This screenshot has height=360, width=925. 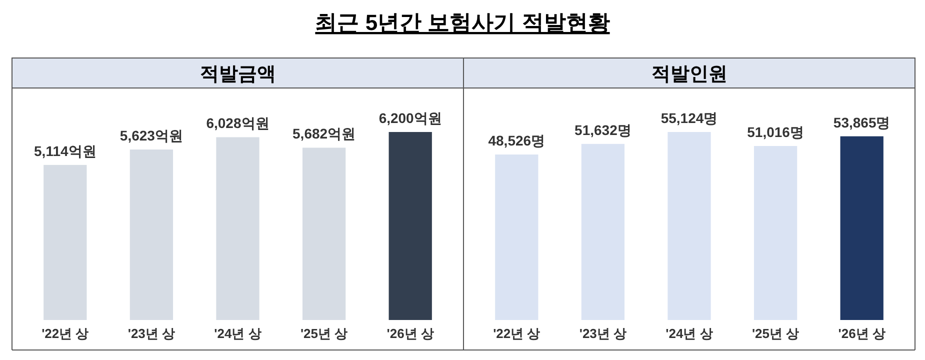 What do you see at coordinates (775, 132) in the screenshot?
I see `data-label: 51,016명` at bounding box center [775, 132].